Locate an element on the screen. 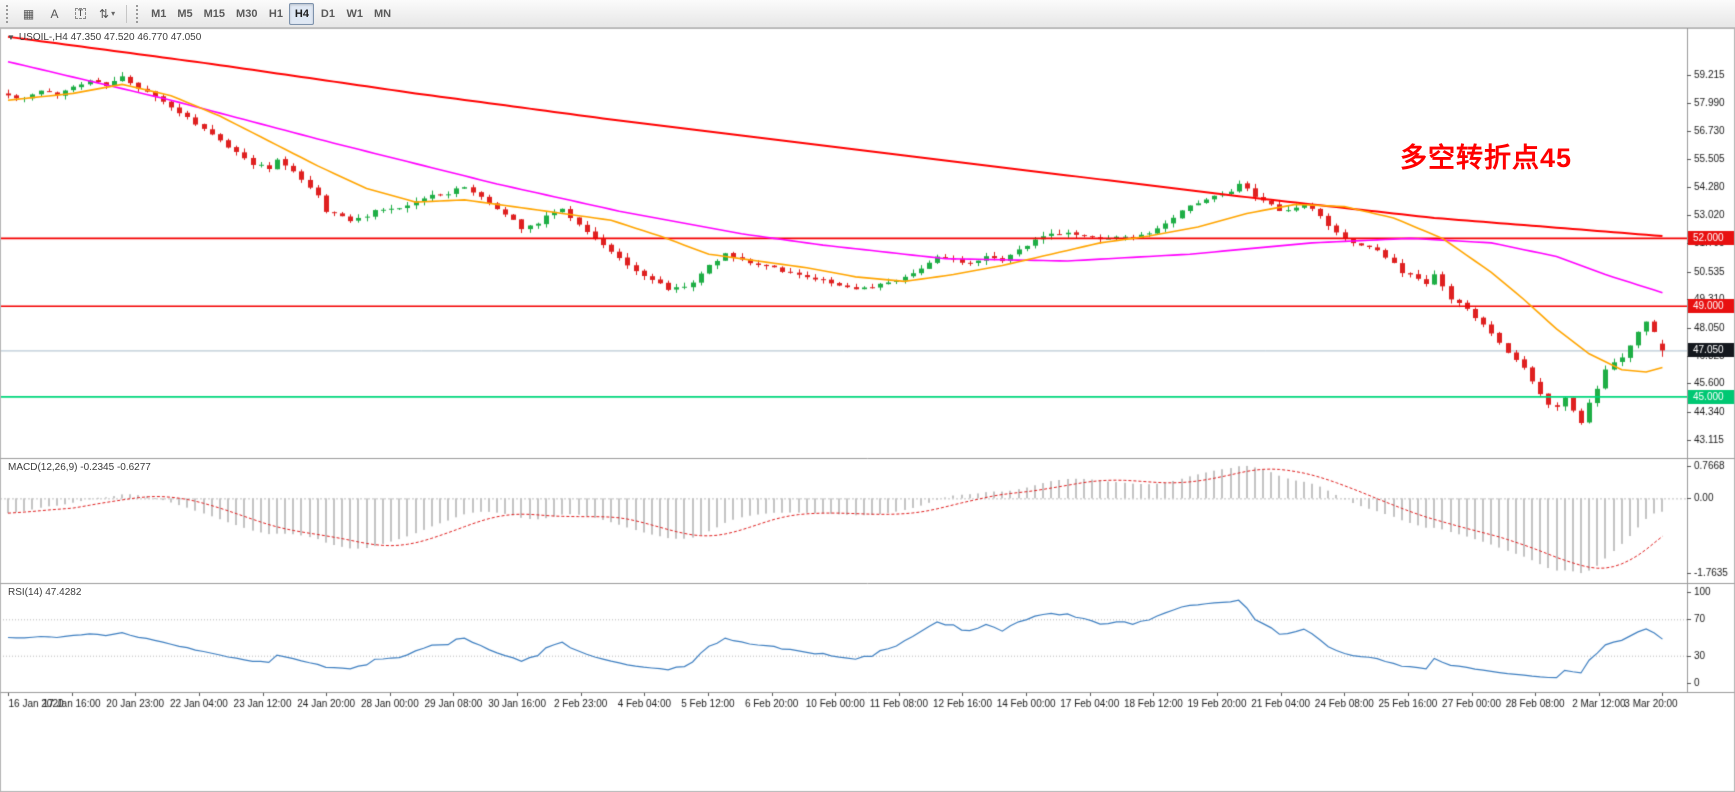 The width and height of the screenshot is (1735, 792). timeframe-toolbar-drag-handle is located at coordinates (139, 13).